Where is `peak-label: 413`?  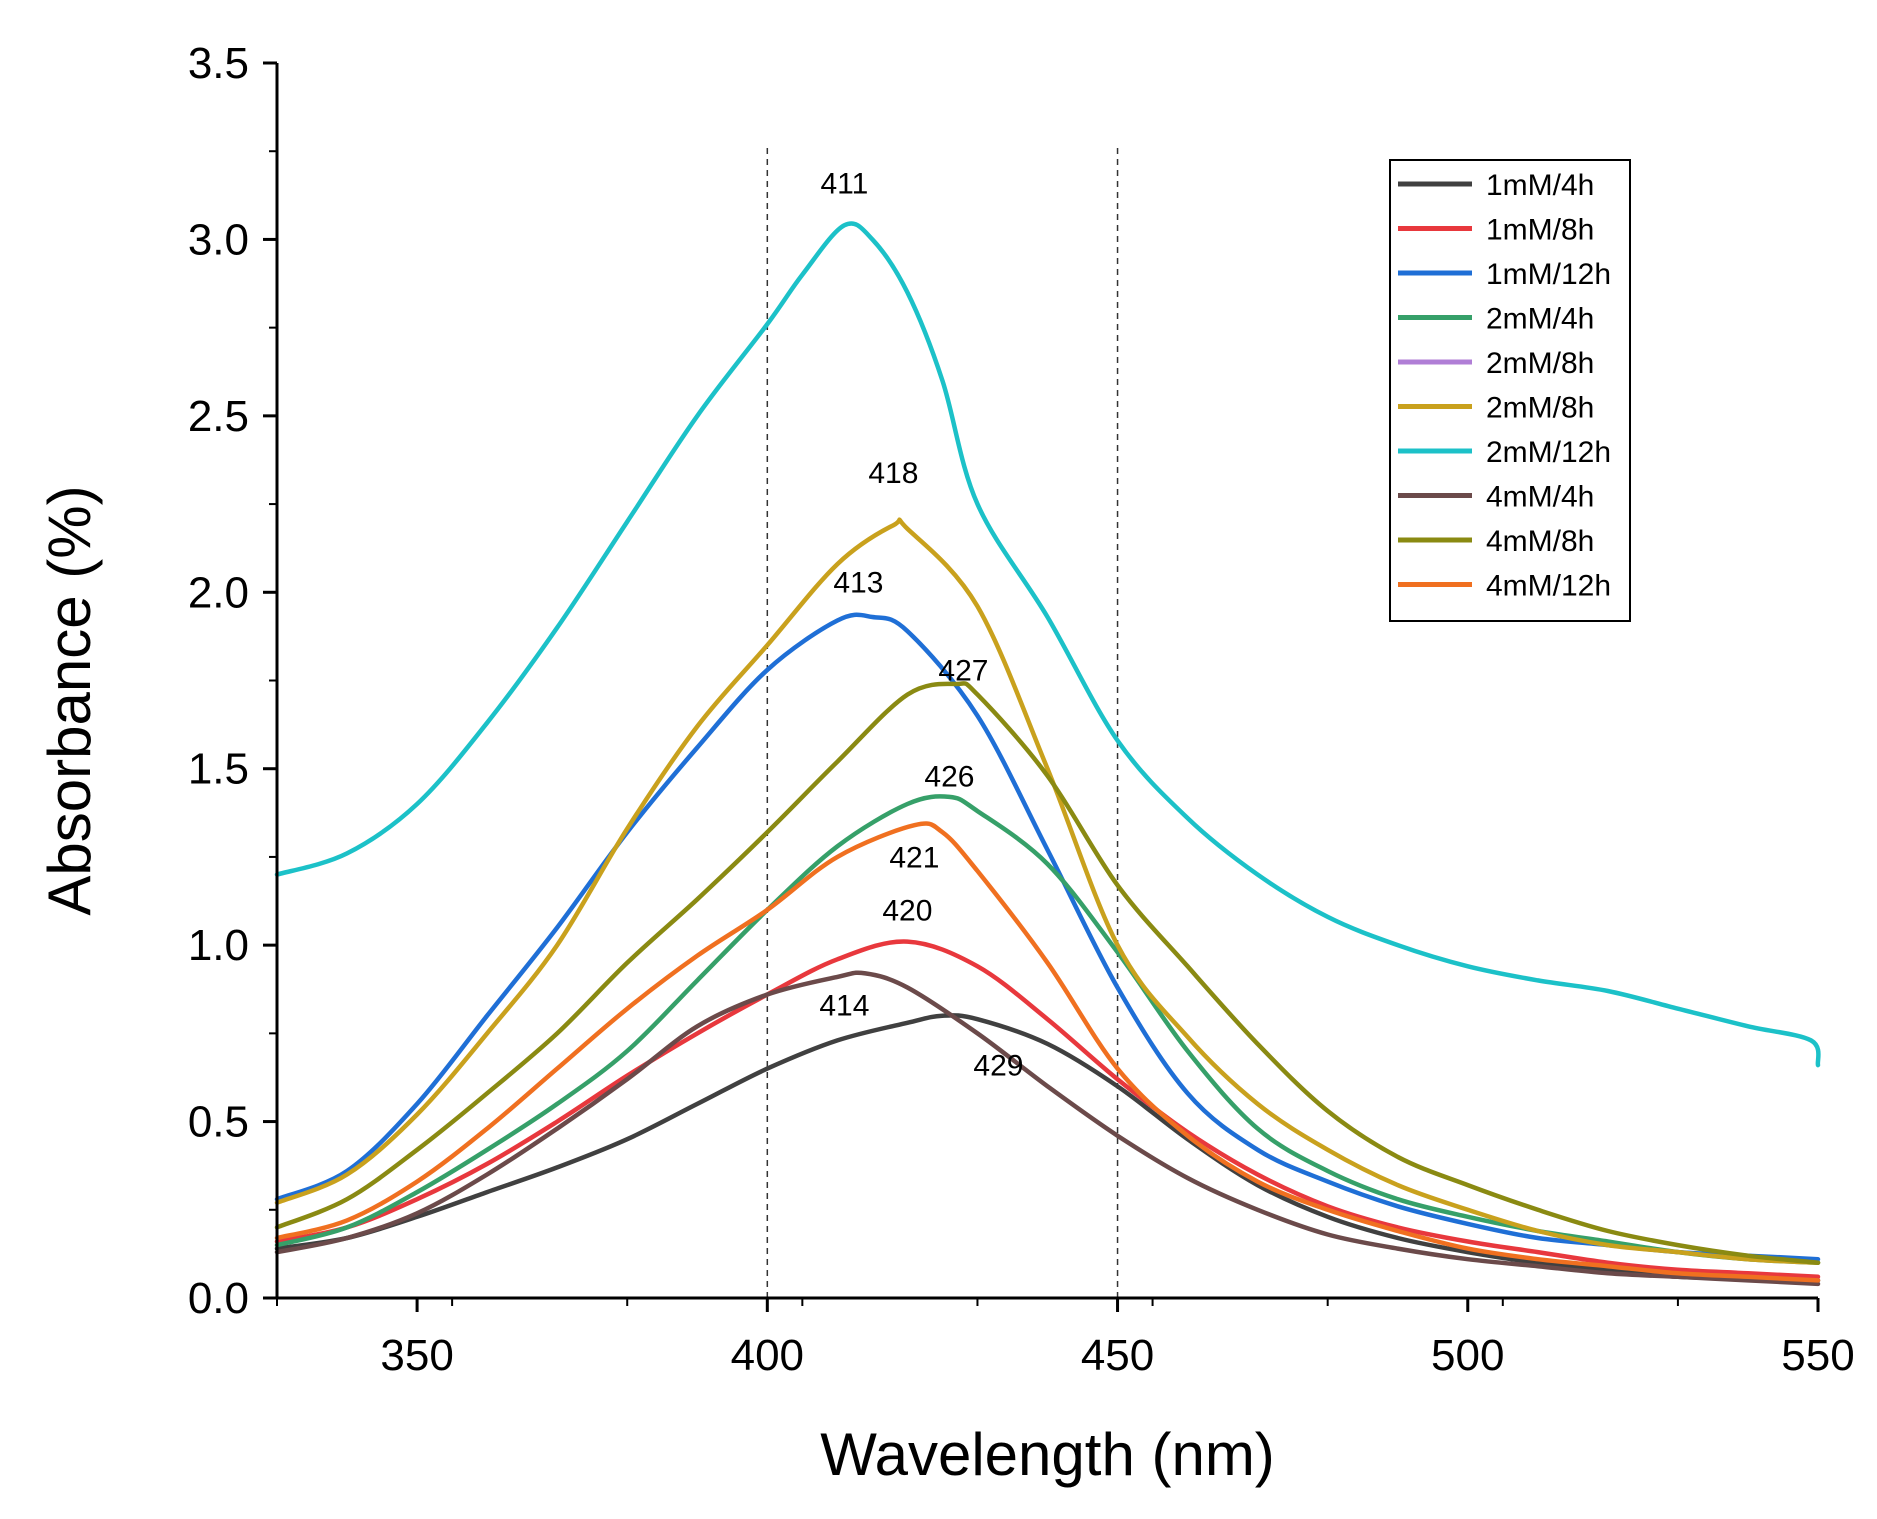
peak-label: 413 is located at coordinates (858, 582).